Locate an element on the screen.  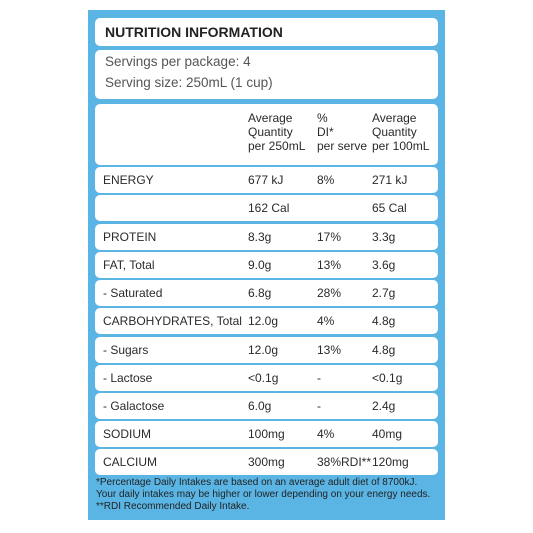
row-value: 8.3g is located at coordinates (260, 237).